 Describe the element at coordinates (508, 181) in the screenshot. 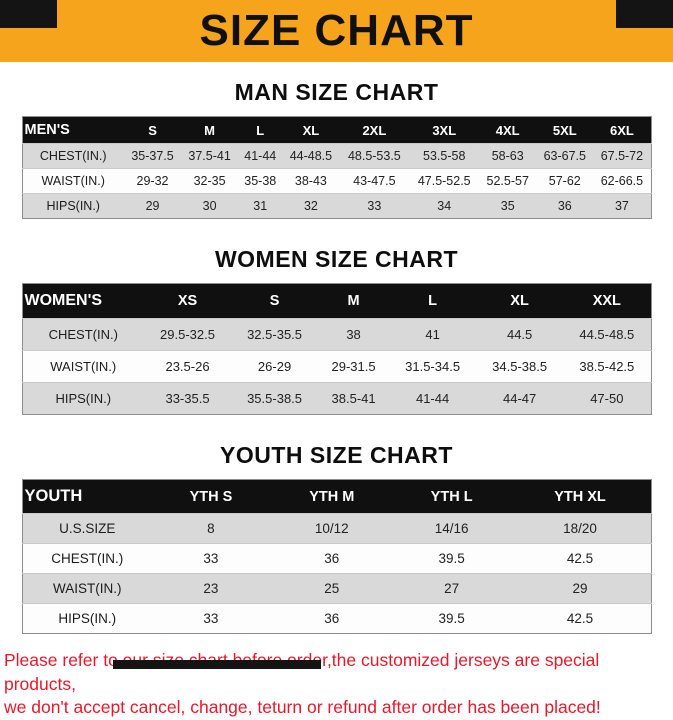

I see `value-cell: 52.5-57` at that location.